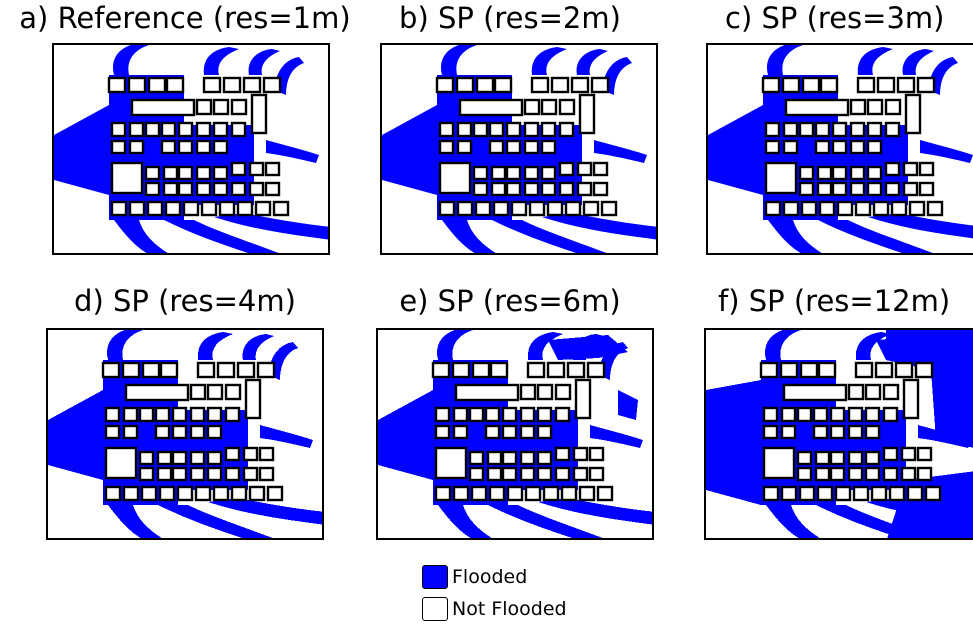  I want to click on legend-label-not-flooded: Not Flooded, so click(509, 609).